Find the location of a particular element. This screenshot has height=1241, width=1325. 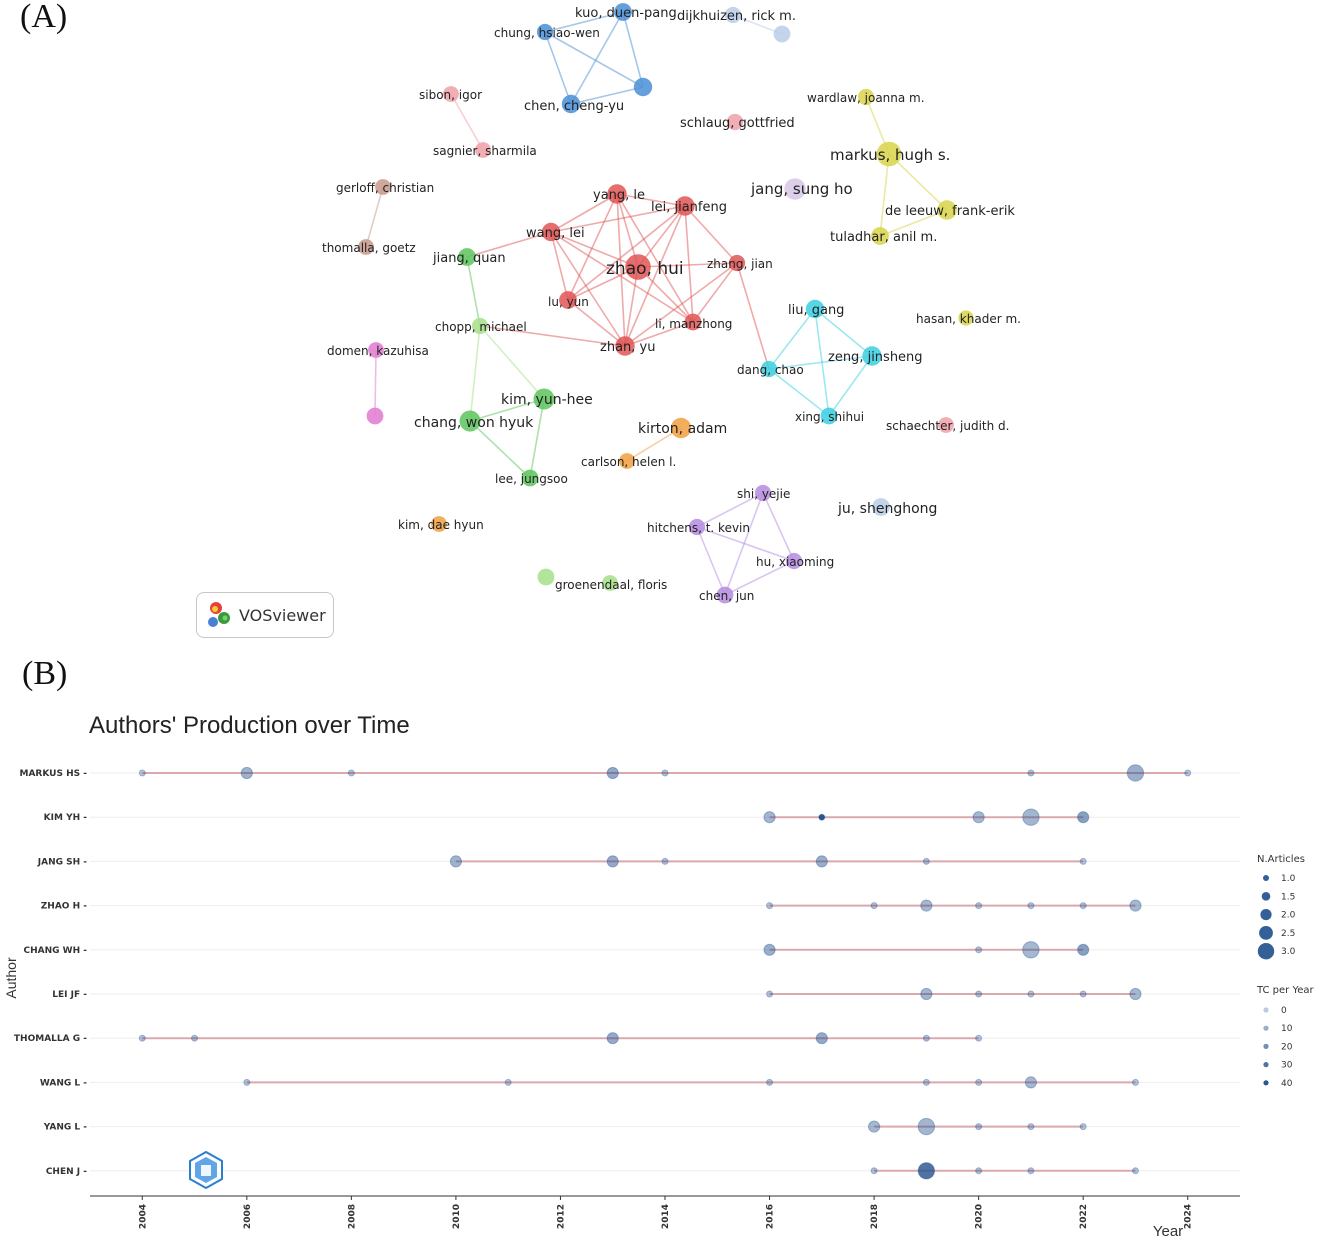

network-label-sagnier: sagnier, sharmila is located at coordinates (485, 151).